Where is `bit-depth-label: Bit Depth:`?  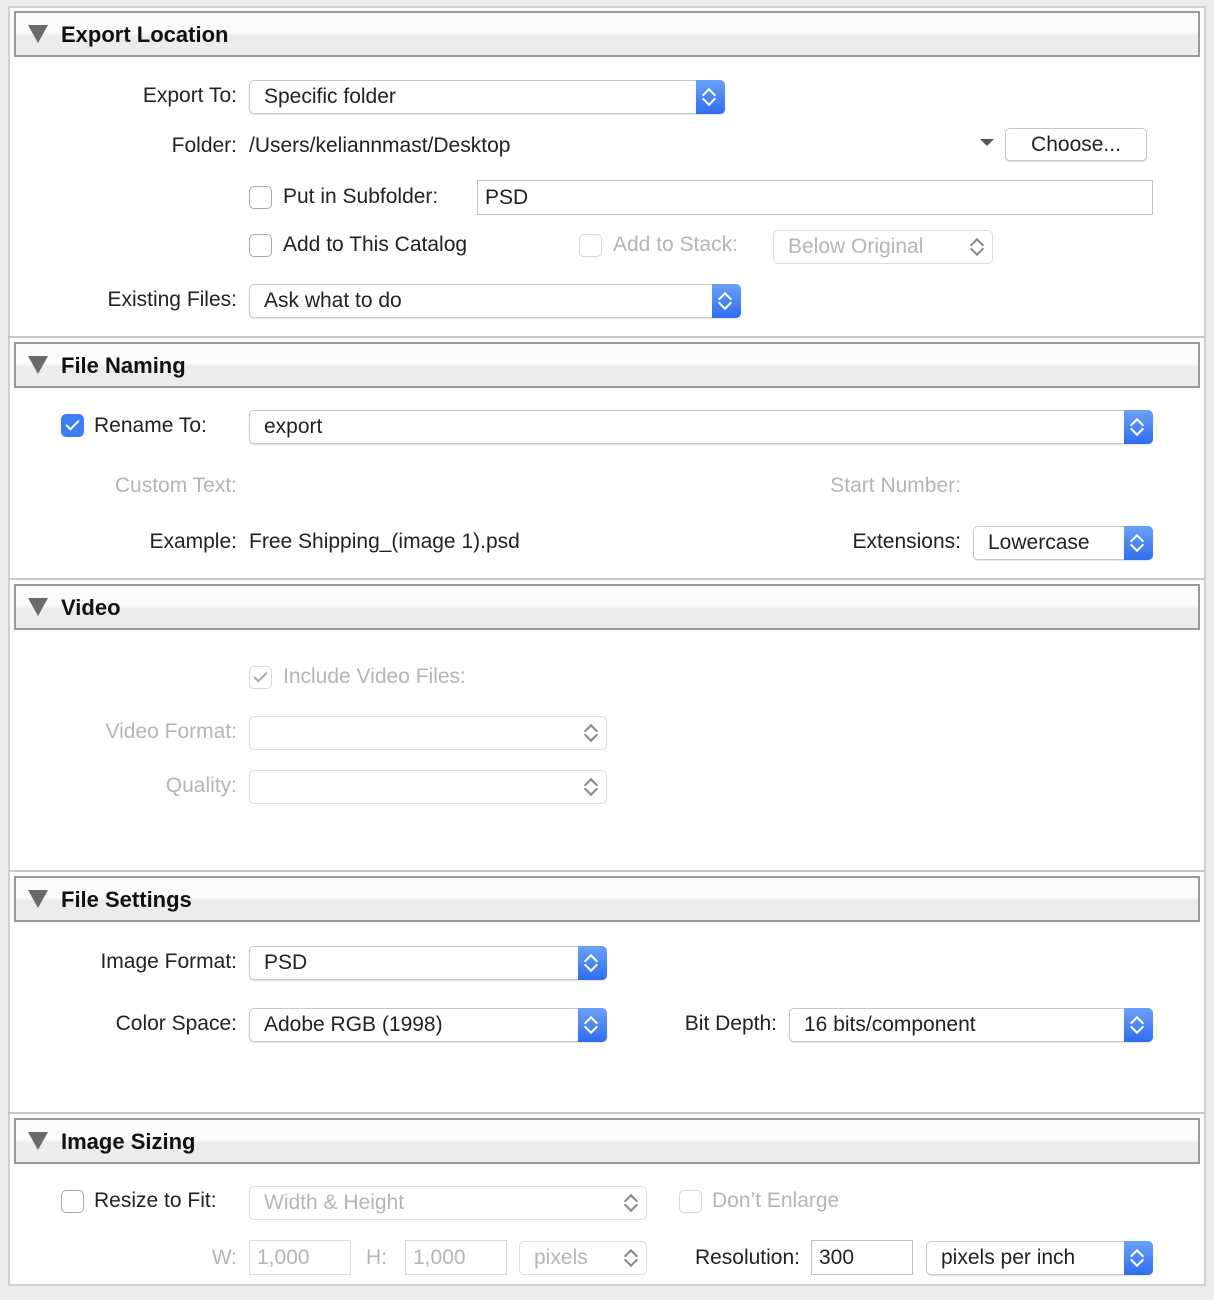 bit-depth-label: Bit Depth: is located at coordinates (730, 1023).